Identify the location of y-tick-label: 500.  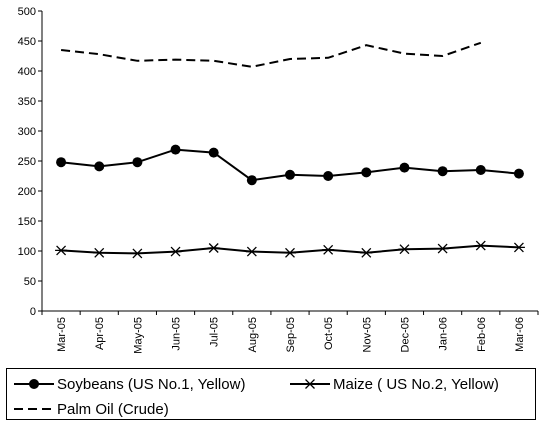
(27, 12).